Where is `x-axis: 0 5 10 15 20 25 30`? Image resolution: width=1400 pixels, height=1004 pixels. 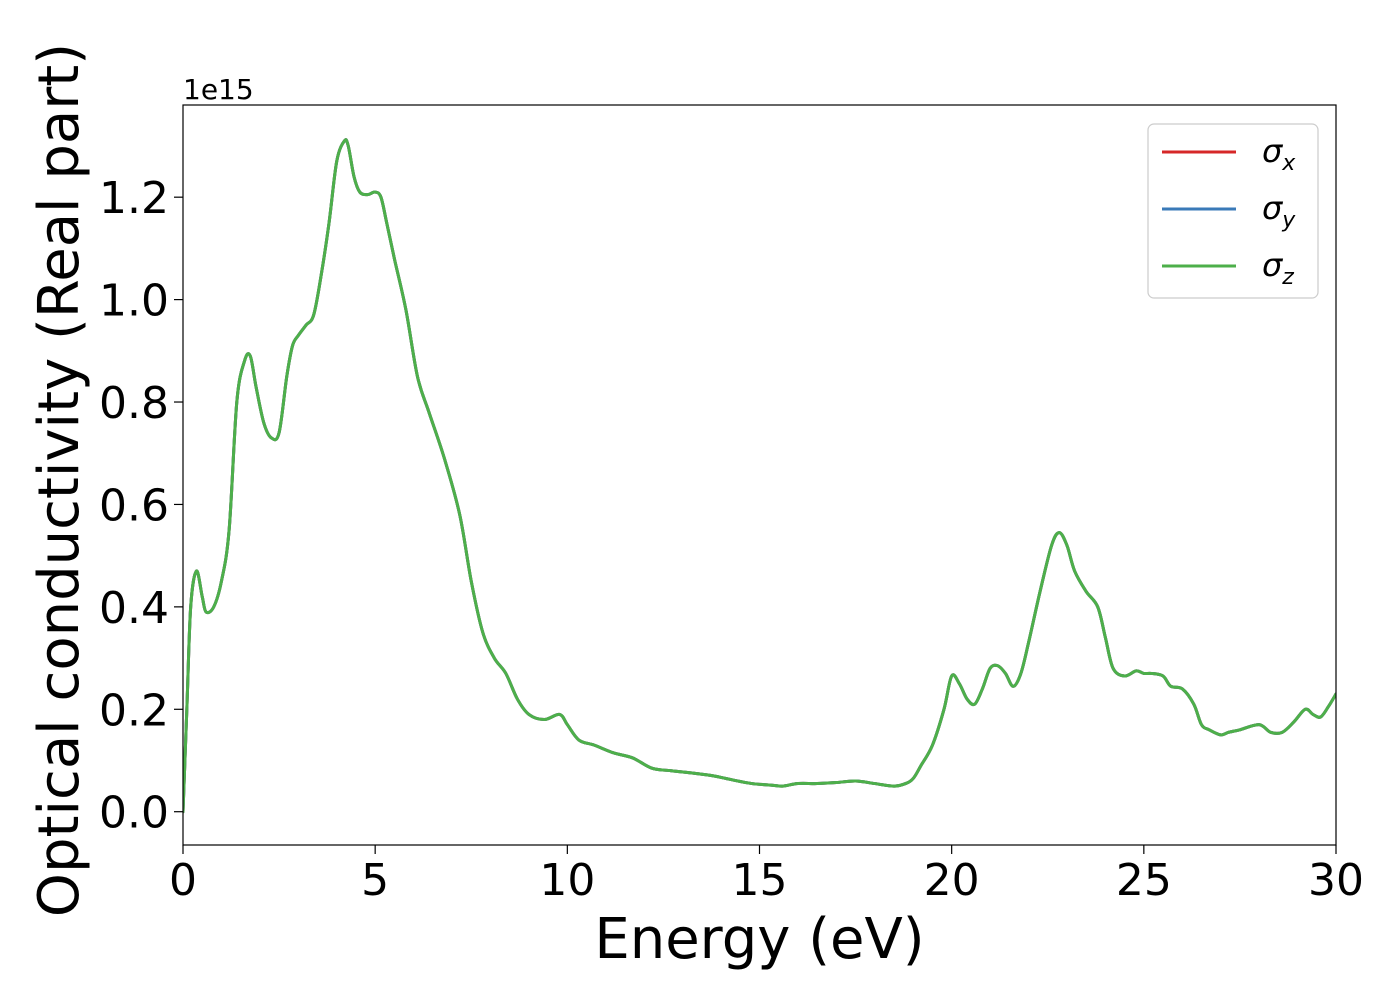 x-axis: 0 5 10 15 20 25 30 is located at coordinates (766, 875).